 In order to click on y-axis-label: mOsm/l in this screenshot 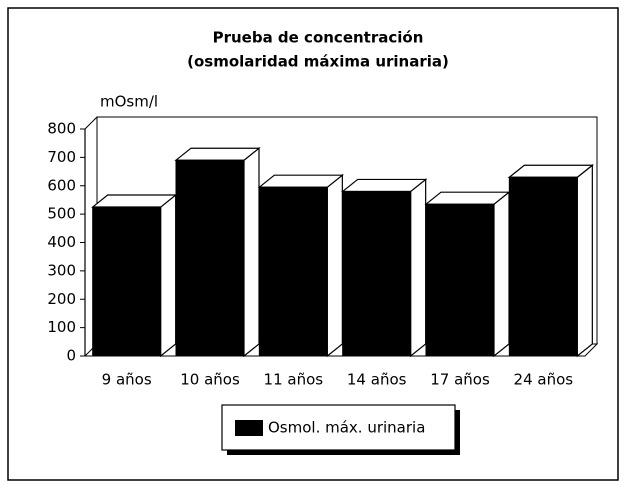, I will do `click(129, 102)`.